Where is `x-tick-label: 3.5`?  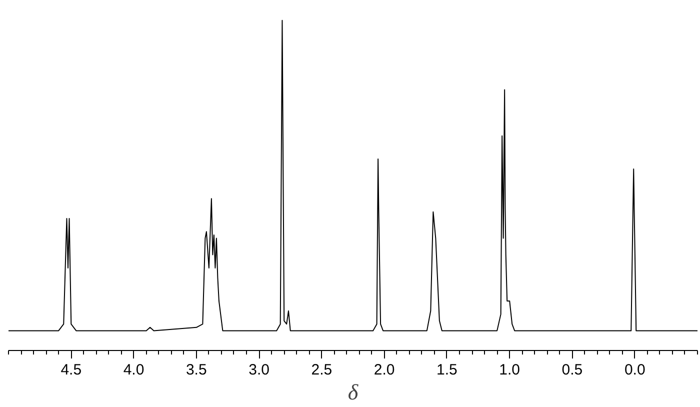
x-tick-label: 3.5 is located at coordinates (196, 370).